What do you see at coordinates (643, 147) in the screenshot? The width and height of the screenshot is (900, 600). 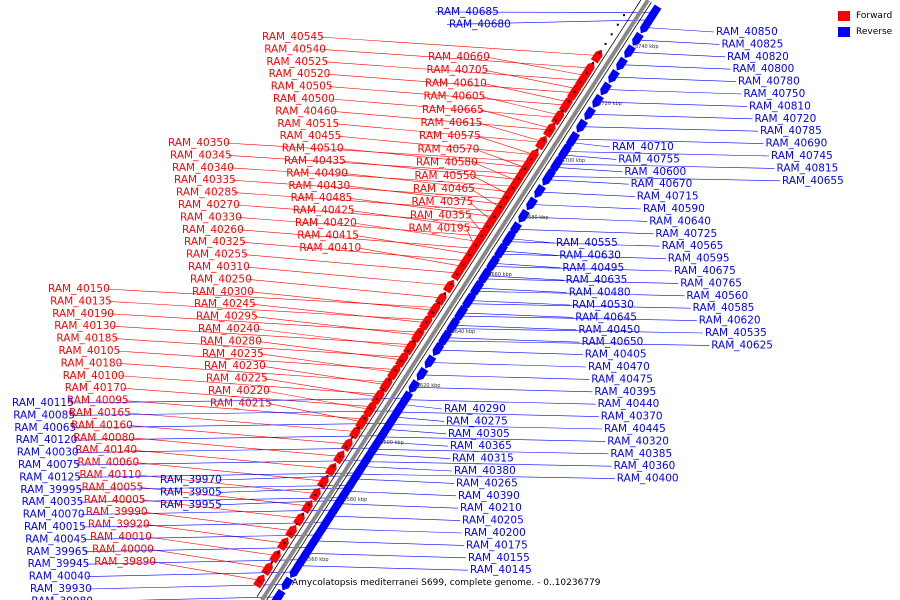 I see `reverse-gene-label: RAM_40710` at bounding box center [643, 147].